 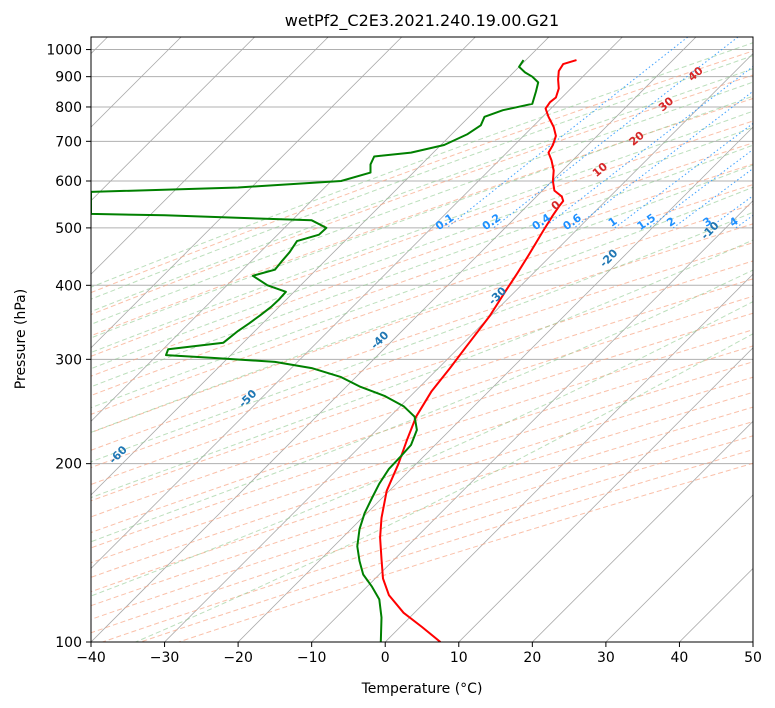 I want to click on y-tick-label: 400, so click(x=68, y=286).